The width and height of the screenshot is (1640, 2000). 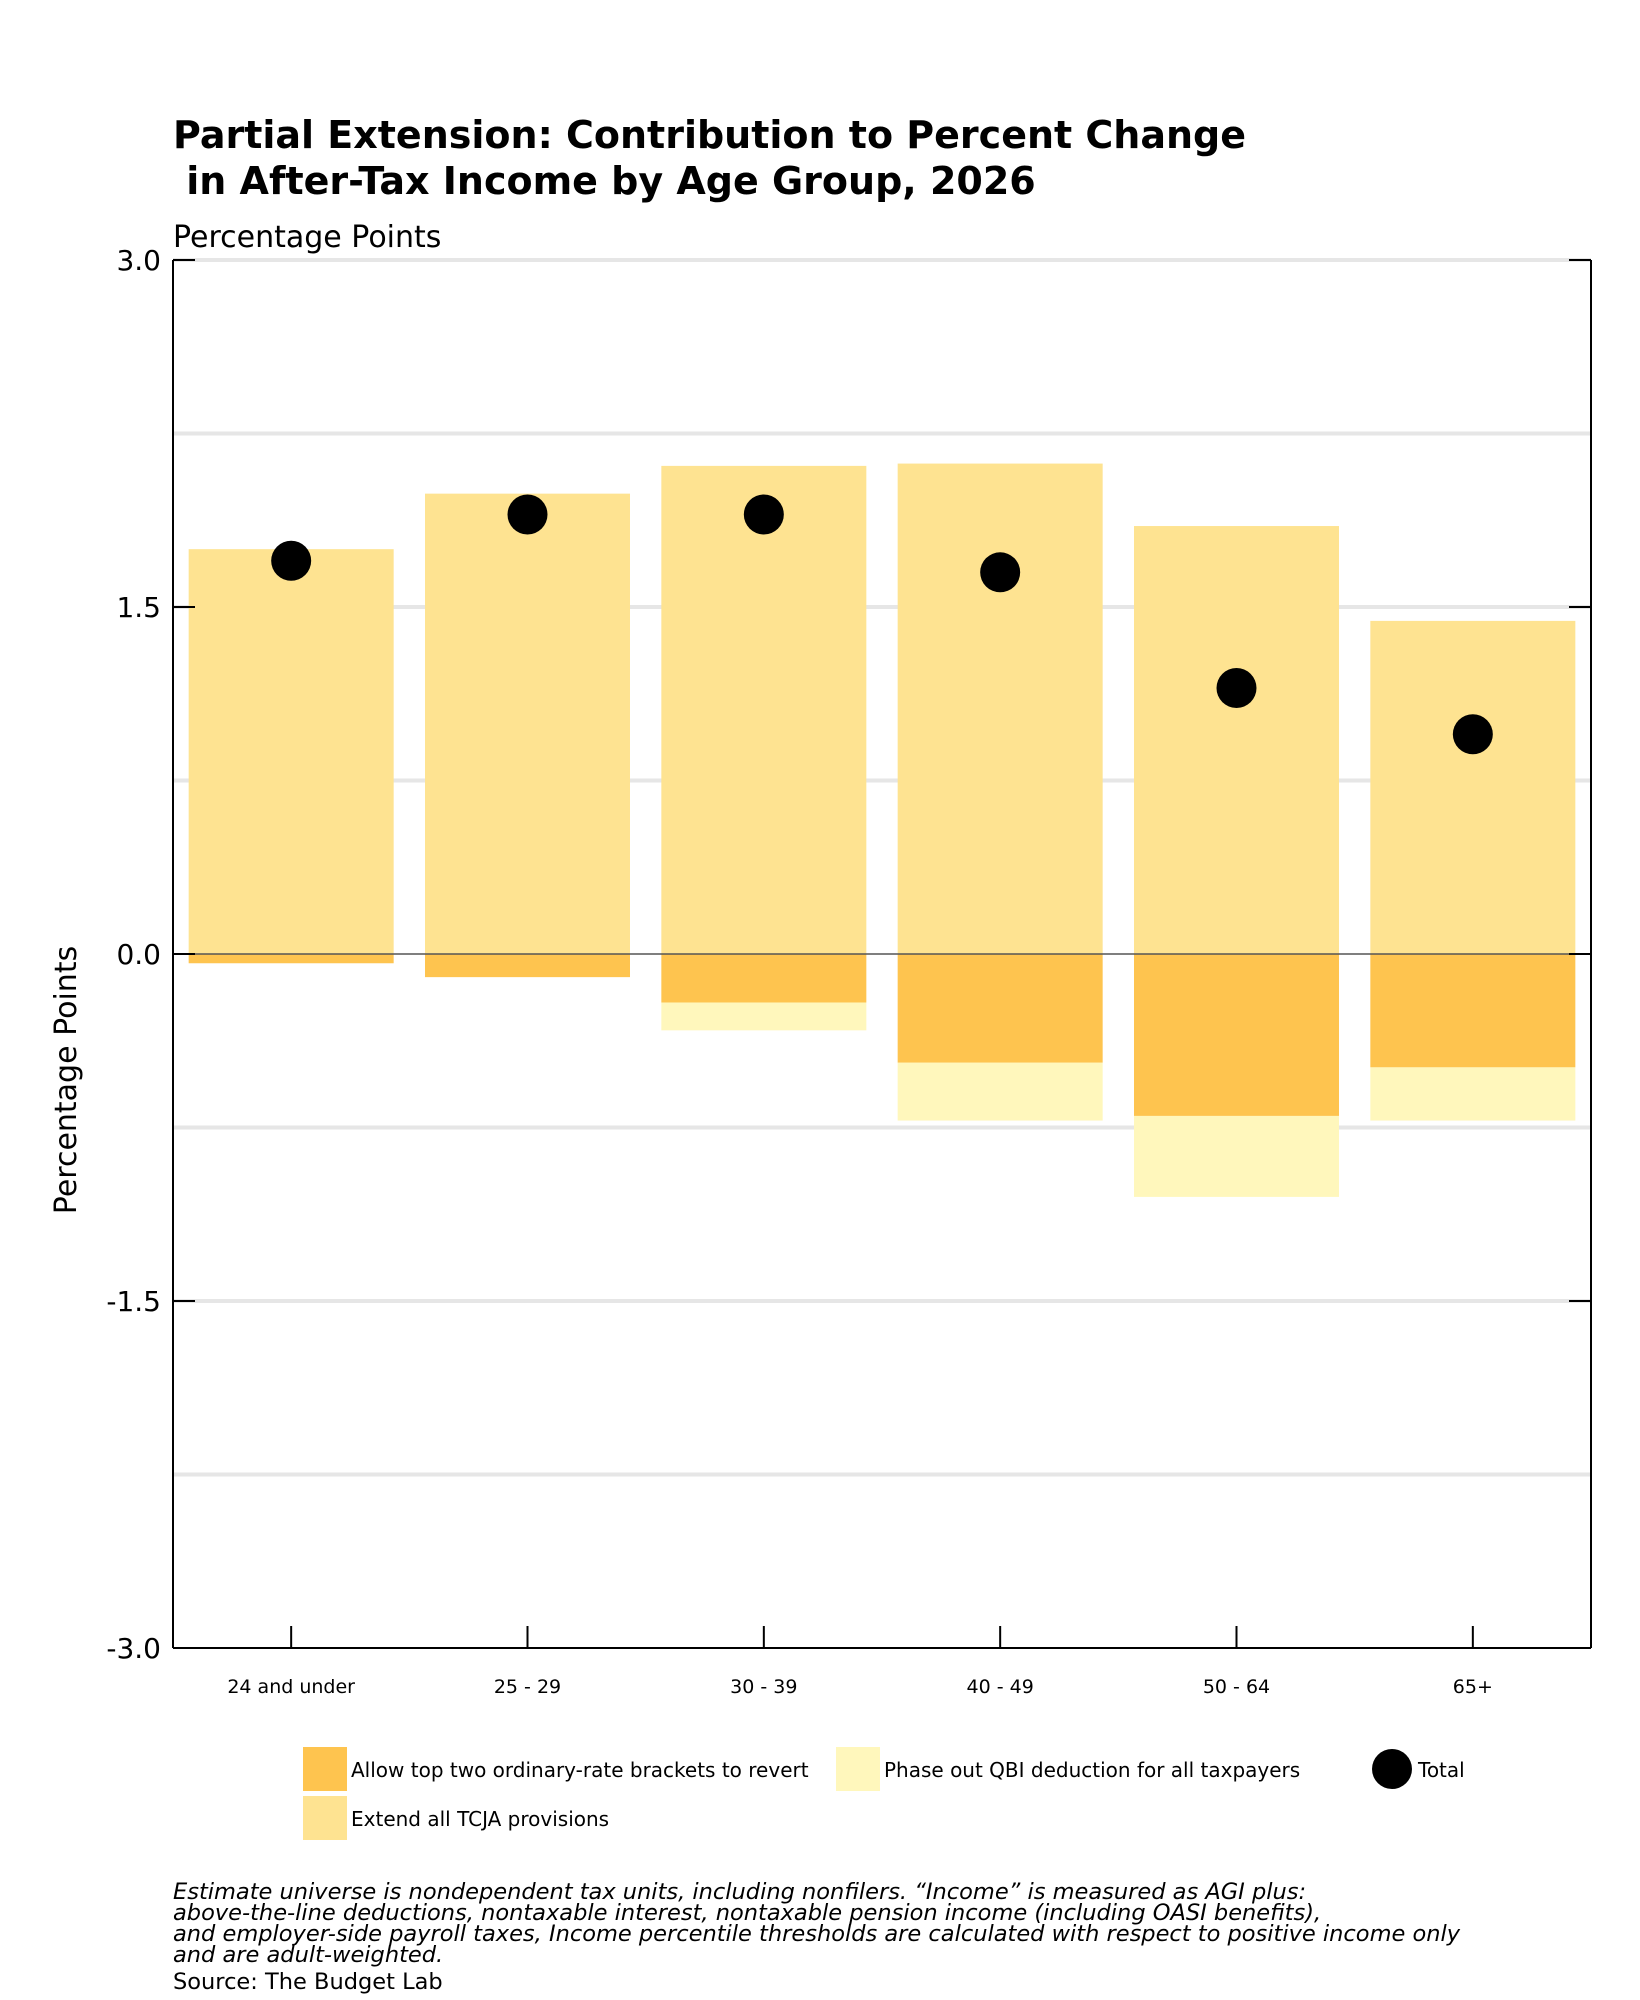 What do you see at coordinates (480, 1819) in the screenshot?
I see `legend-label: Extend all TCJA provisions` at bounding box center [480, 1819].